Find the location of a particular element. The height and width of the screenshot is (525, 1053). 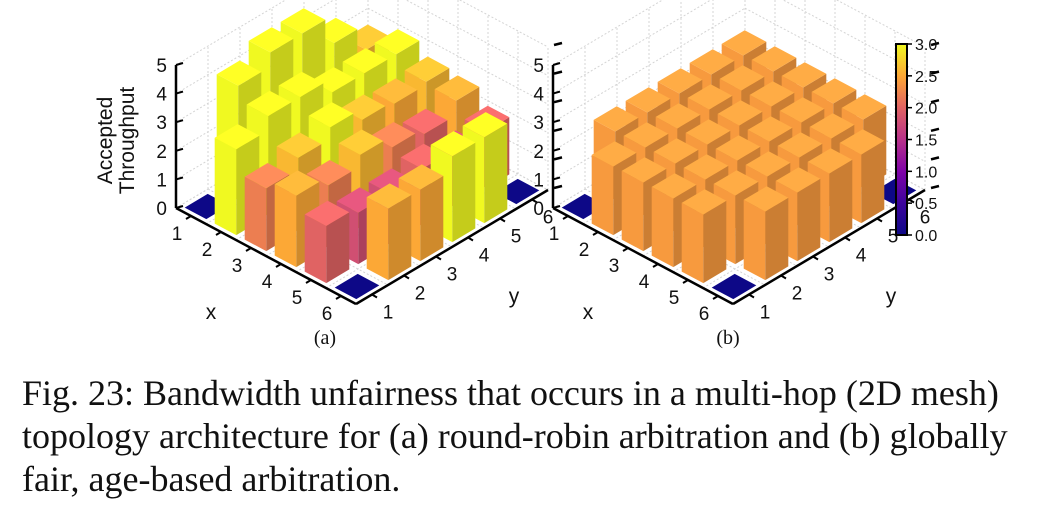

x-axis-label: x is located at coordinates (211, 312).